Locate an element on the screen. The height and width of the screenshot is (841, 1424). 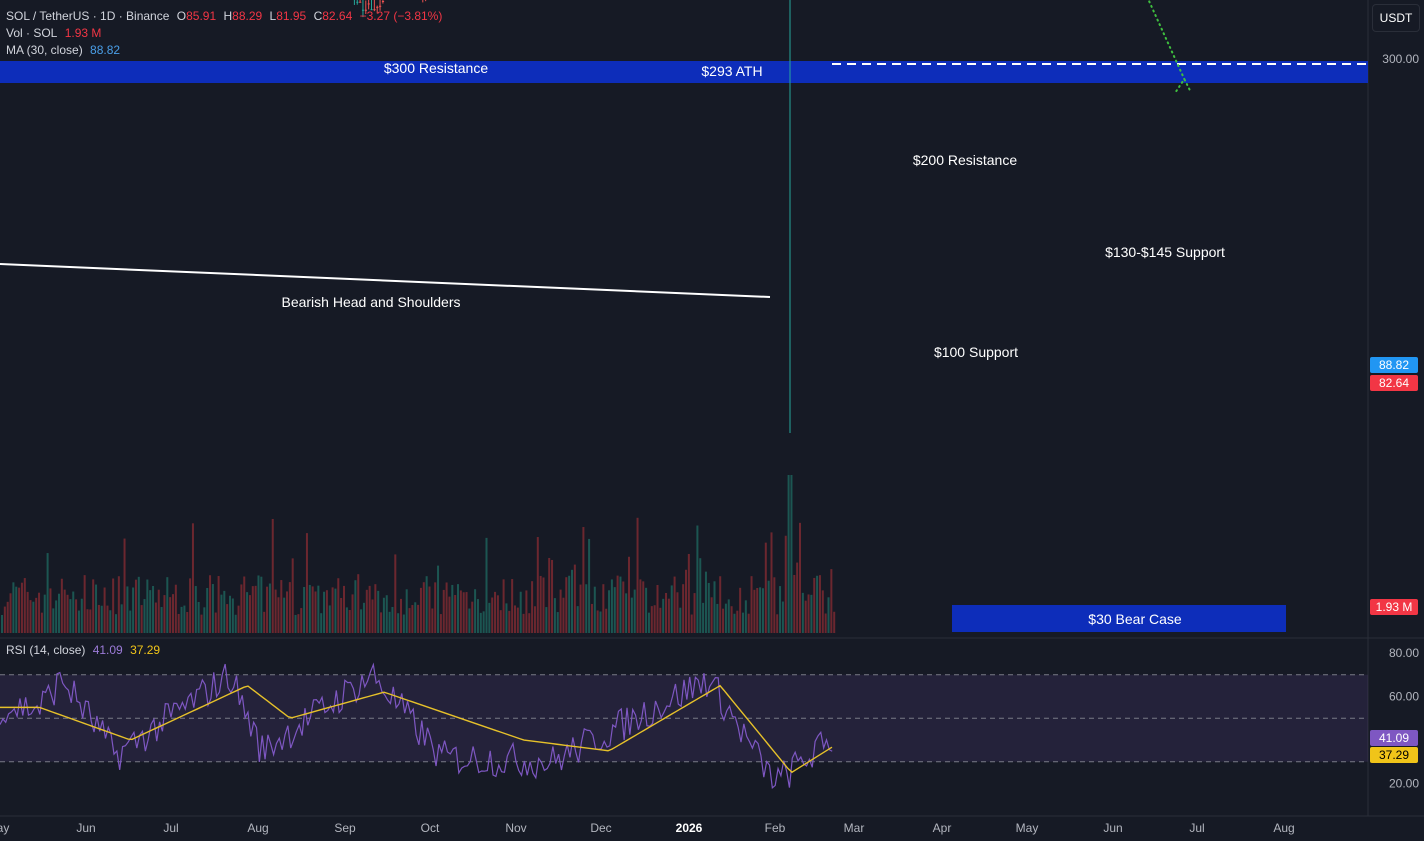
time-tick-label: Aug is located at coordinates (257, 828).